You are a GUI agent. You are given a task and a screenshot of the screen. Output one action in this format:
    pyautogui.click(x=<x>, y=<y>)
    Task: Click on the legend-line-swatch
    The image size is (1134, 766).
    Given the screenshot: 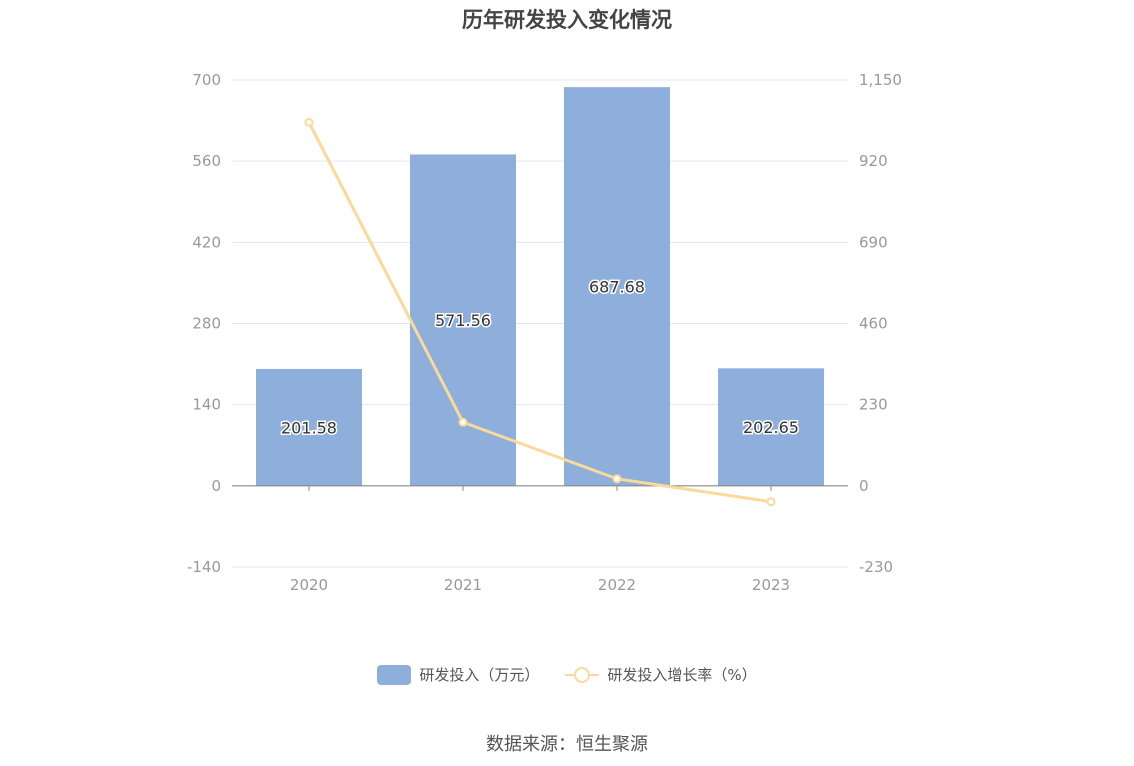 What is the action you would take?
    pyautogui.click(x=582, y=675)
    